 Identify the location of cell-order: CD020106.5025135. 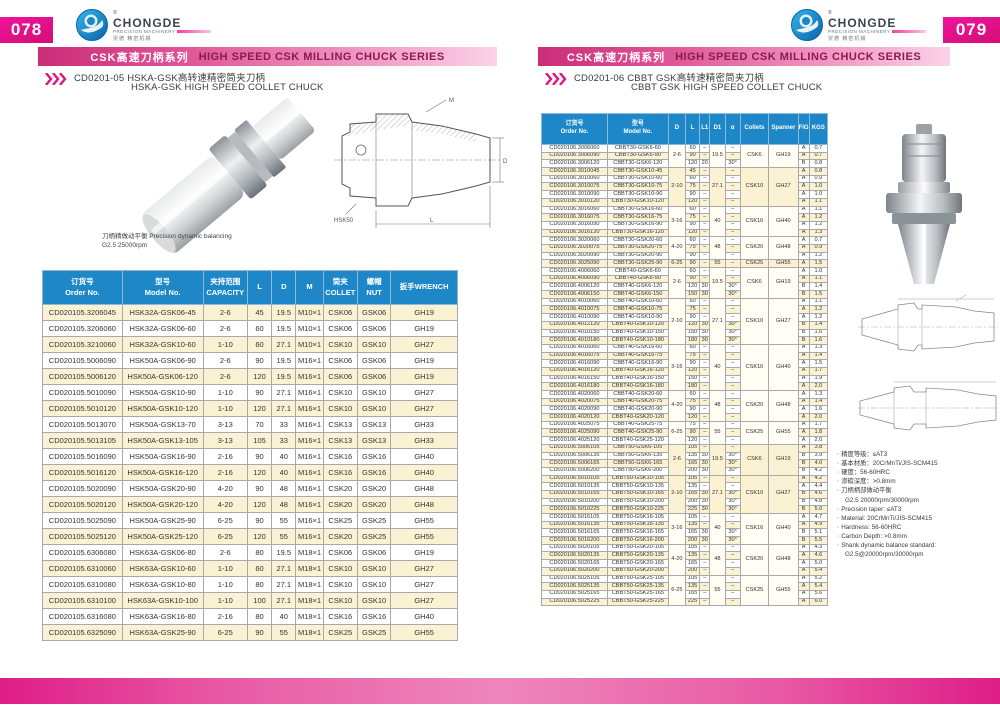
(574, 586).